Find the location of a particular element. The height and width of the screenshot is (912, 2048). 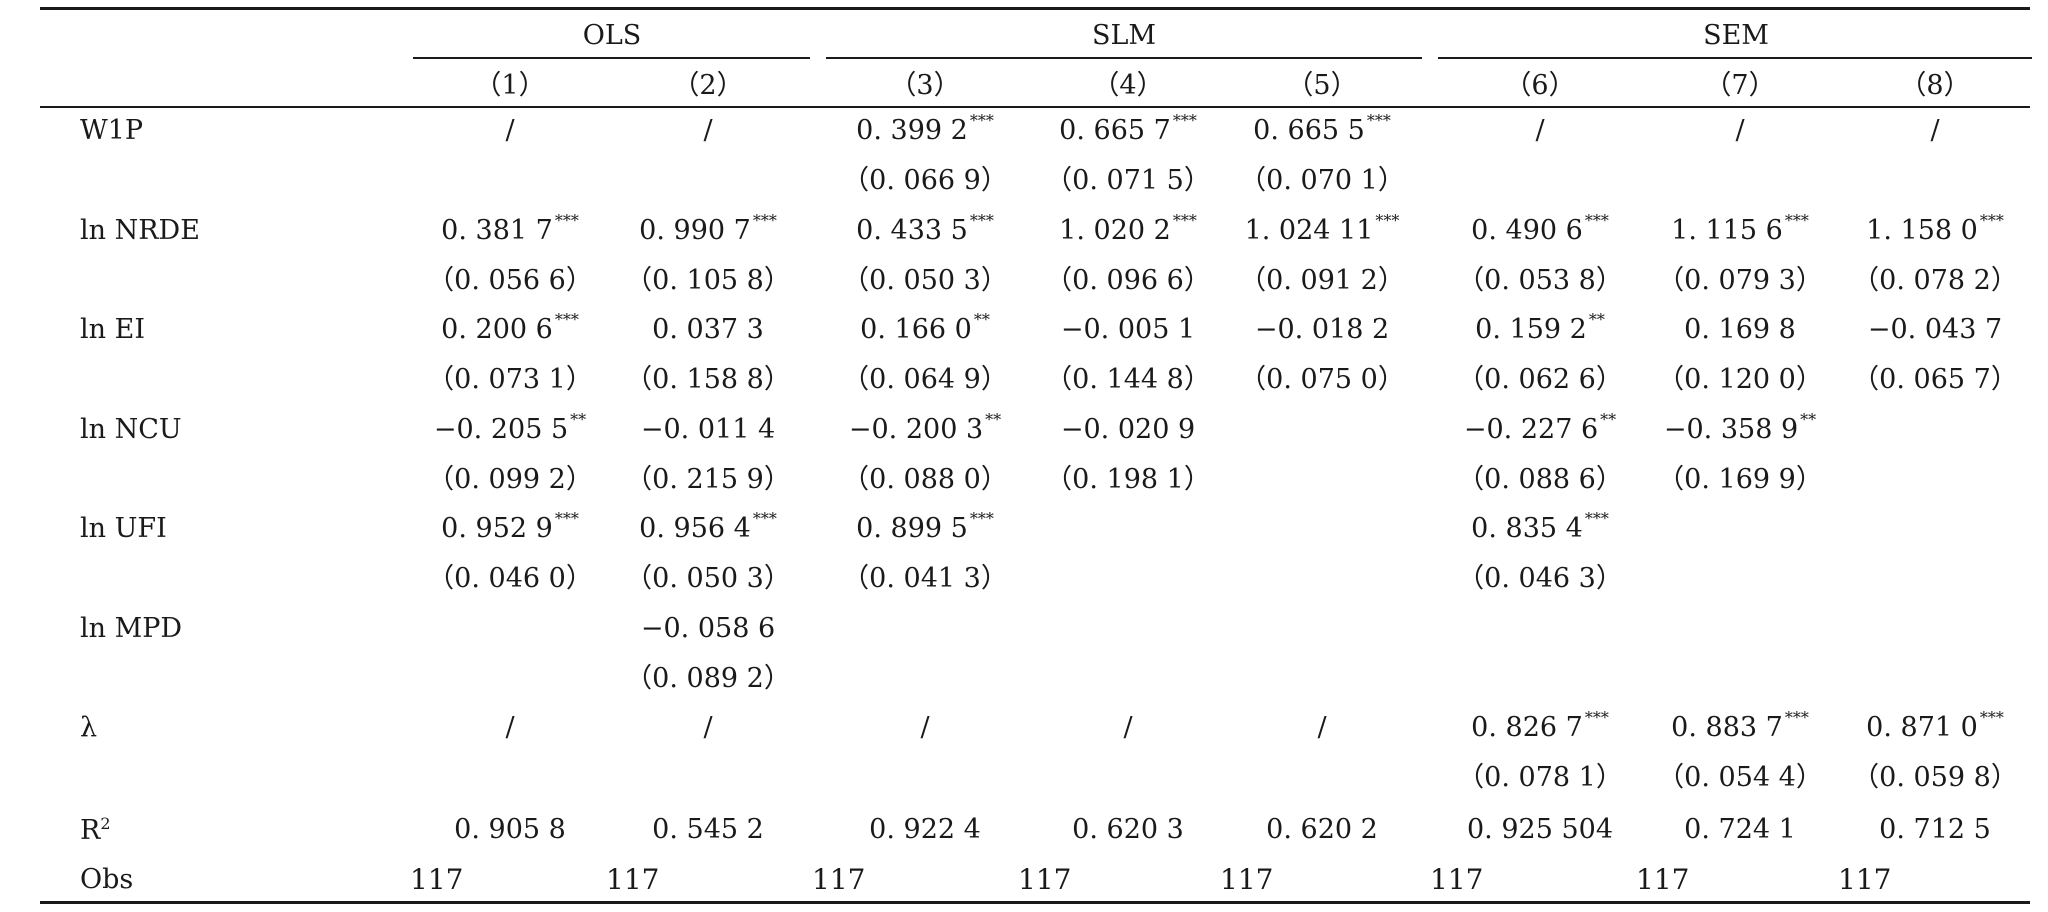

coefficient-cell: −0. 227 6 ** is located at coordinates (1540, 427).